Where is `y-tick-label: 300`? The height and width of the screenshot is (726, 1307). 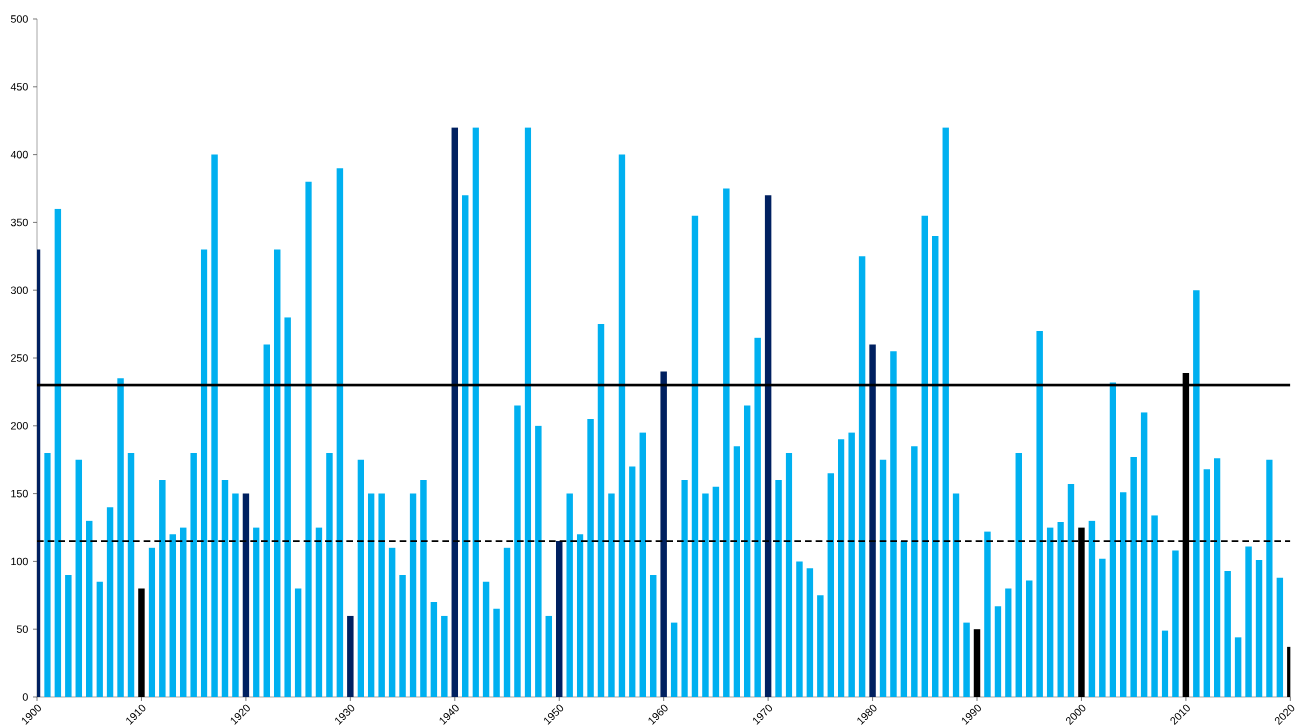
y-tick-label: 300 is located at coordinates (19, 290).